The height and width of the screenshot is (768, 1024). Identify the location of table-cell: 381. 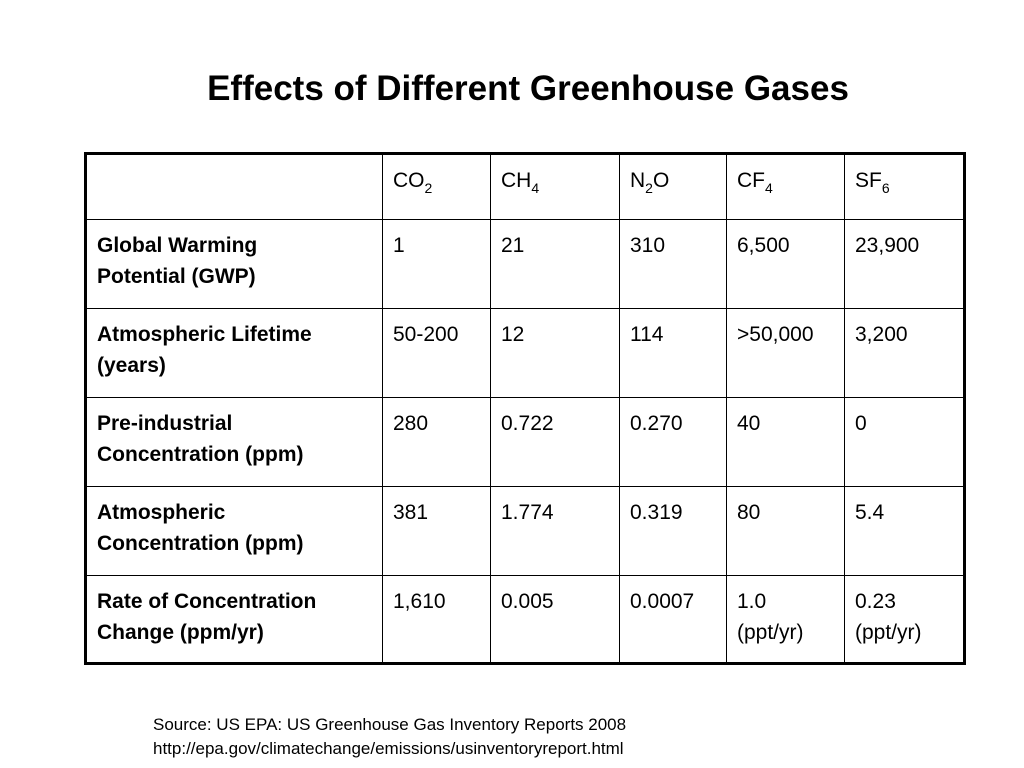
(436, 531).